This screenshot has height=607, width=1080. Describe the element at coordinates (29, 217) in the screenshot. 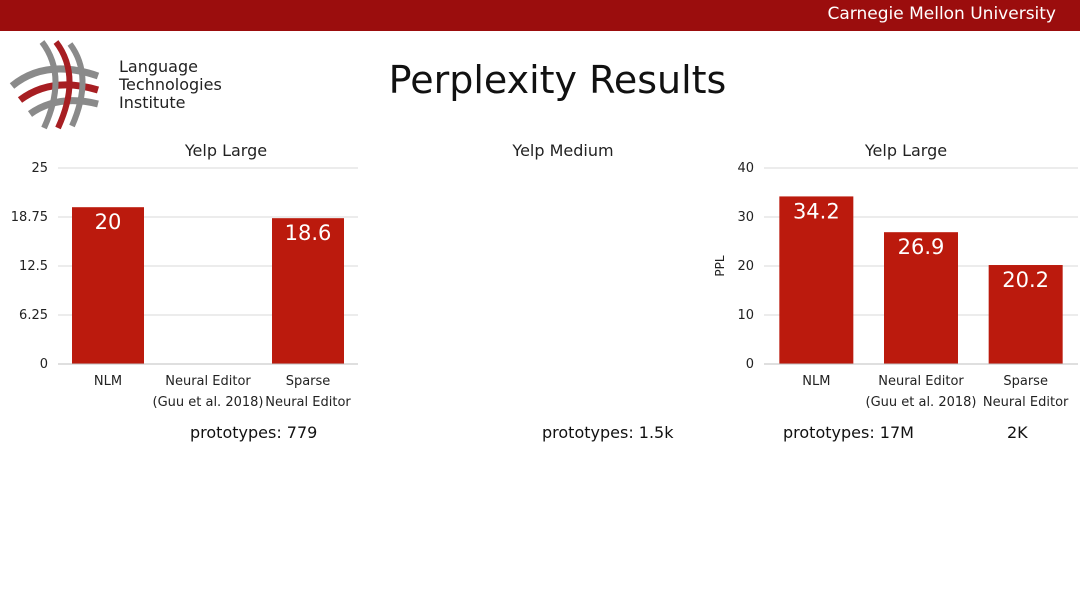

I see `y-tick-label: 18.75` at that location.